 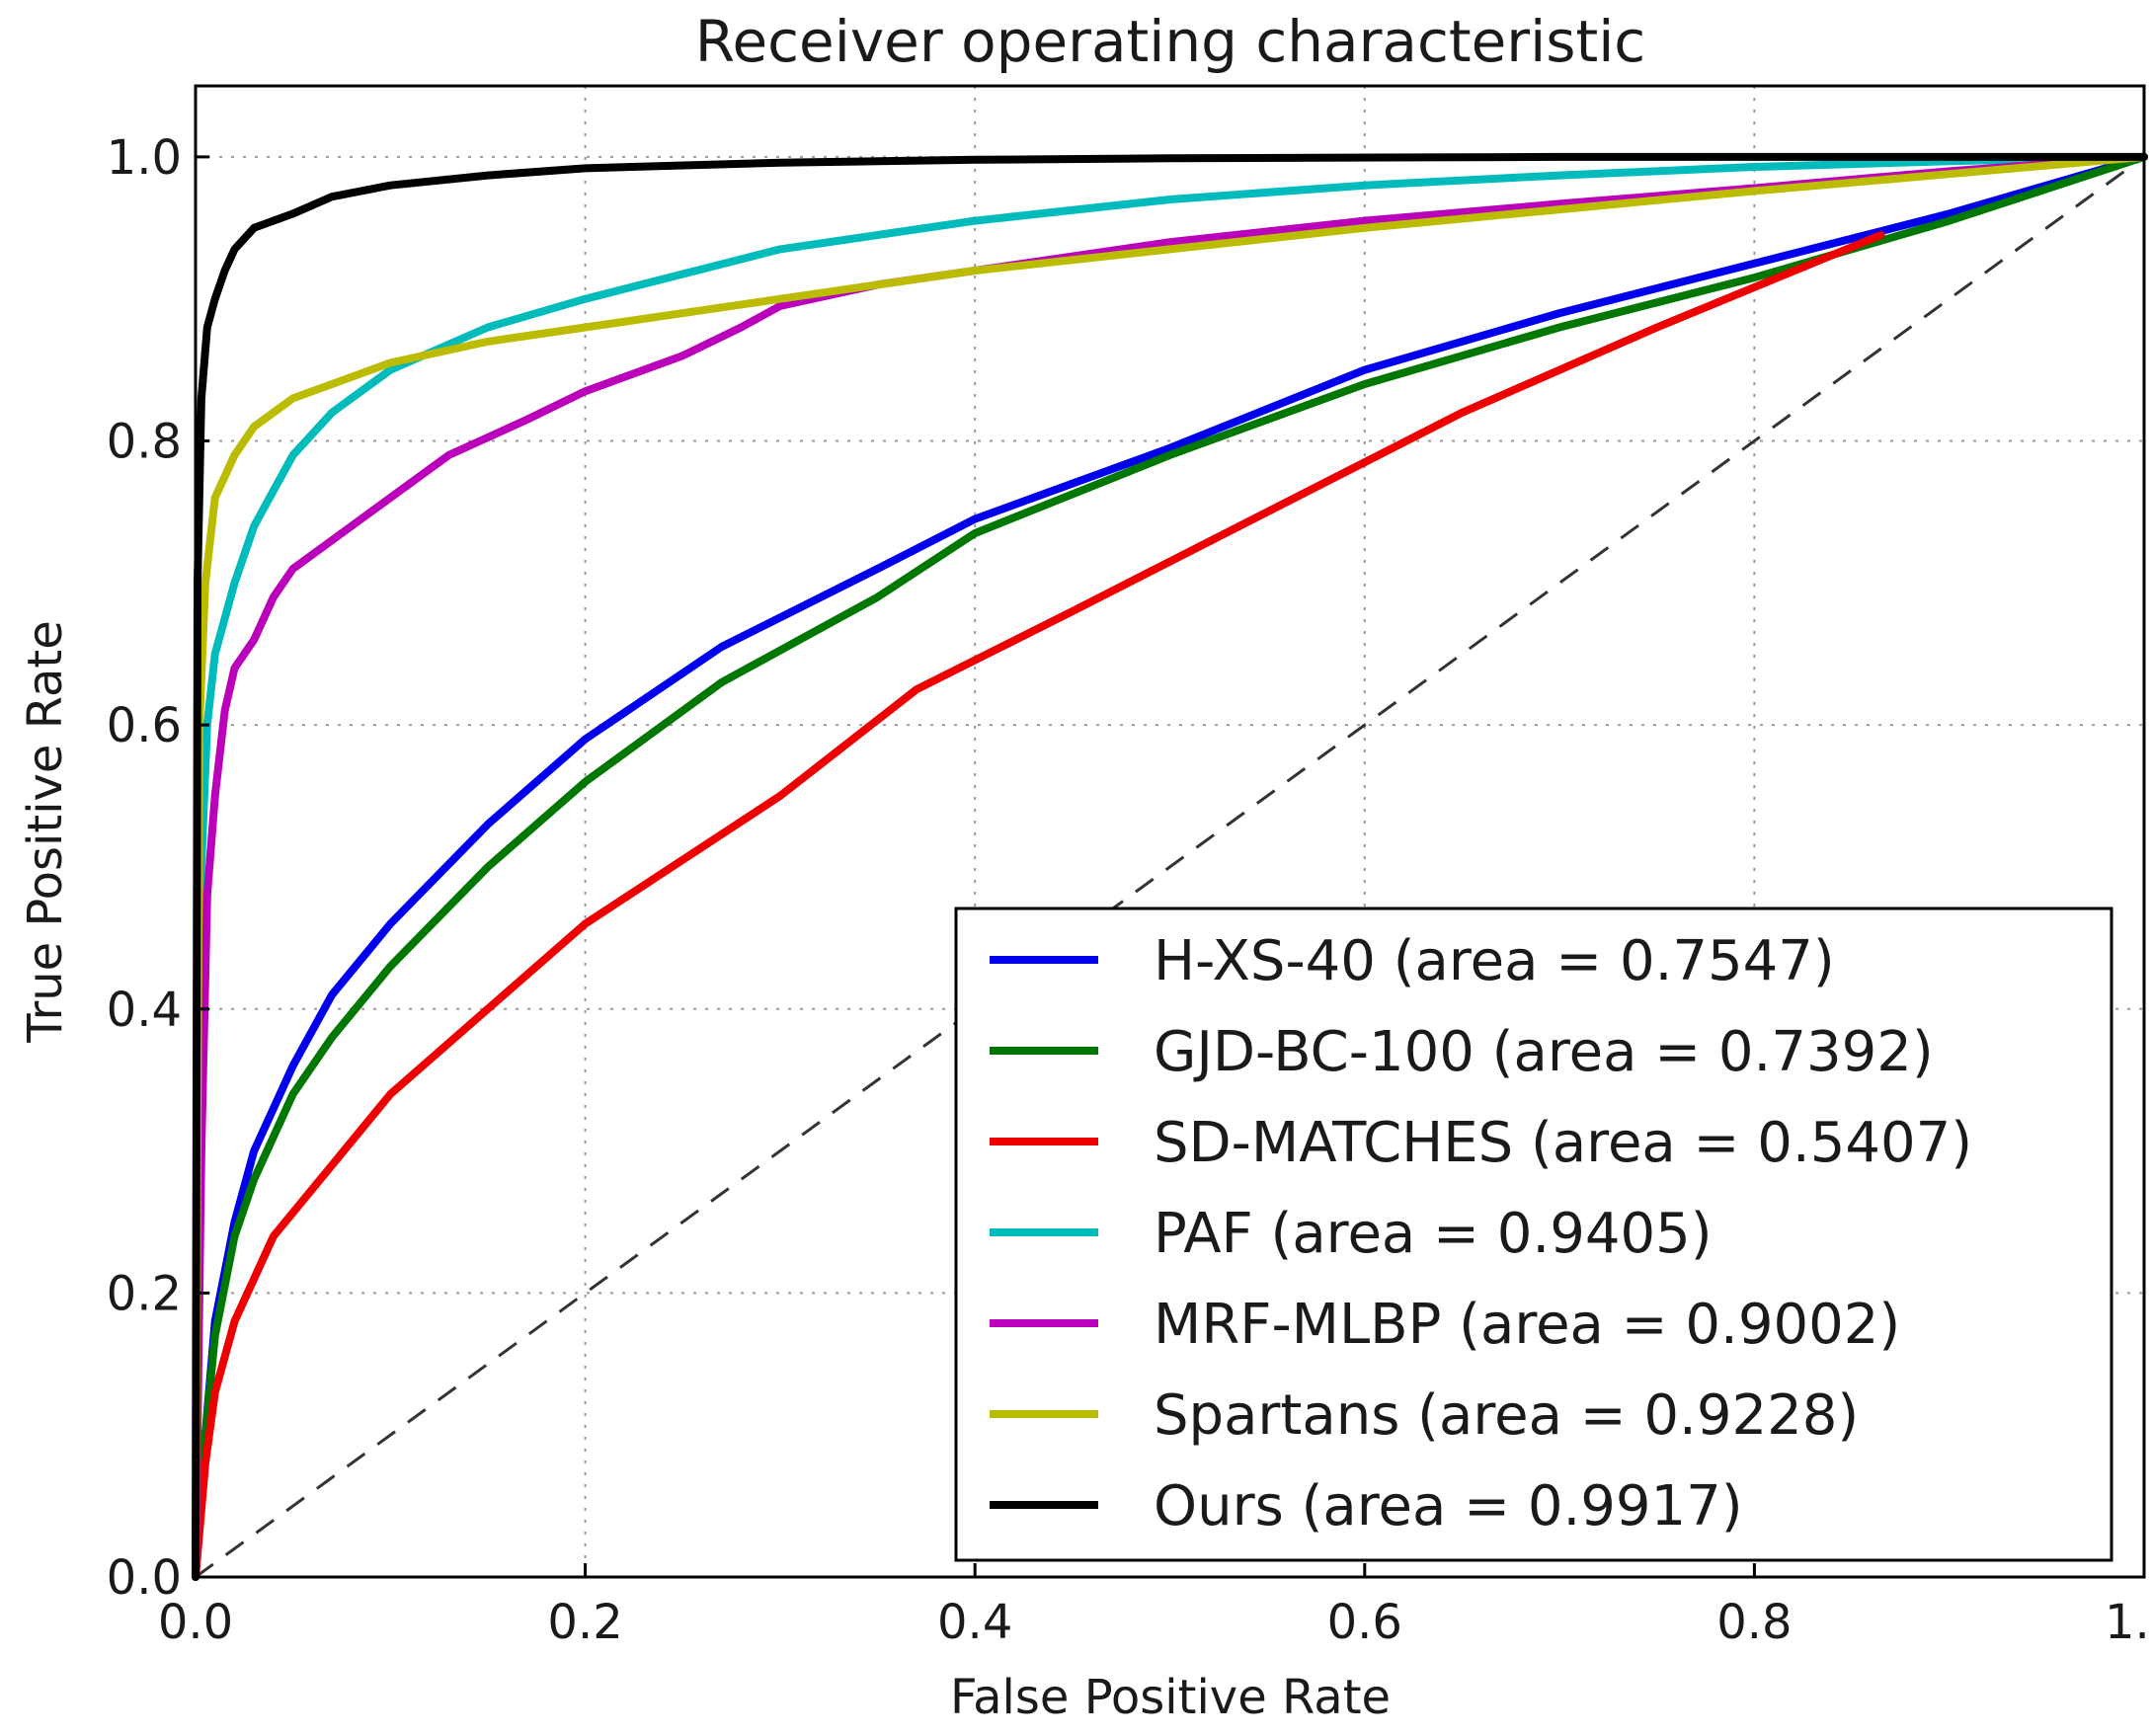 I want to click on y-tick-label: 0.0, so click(x=144, y=1578).